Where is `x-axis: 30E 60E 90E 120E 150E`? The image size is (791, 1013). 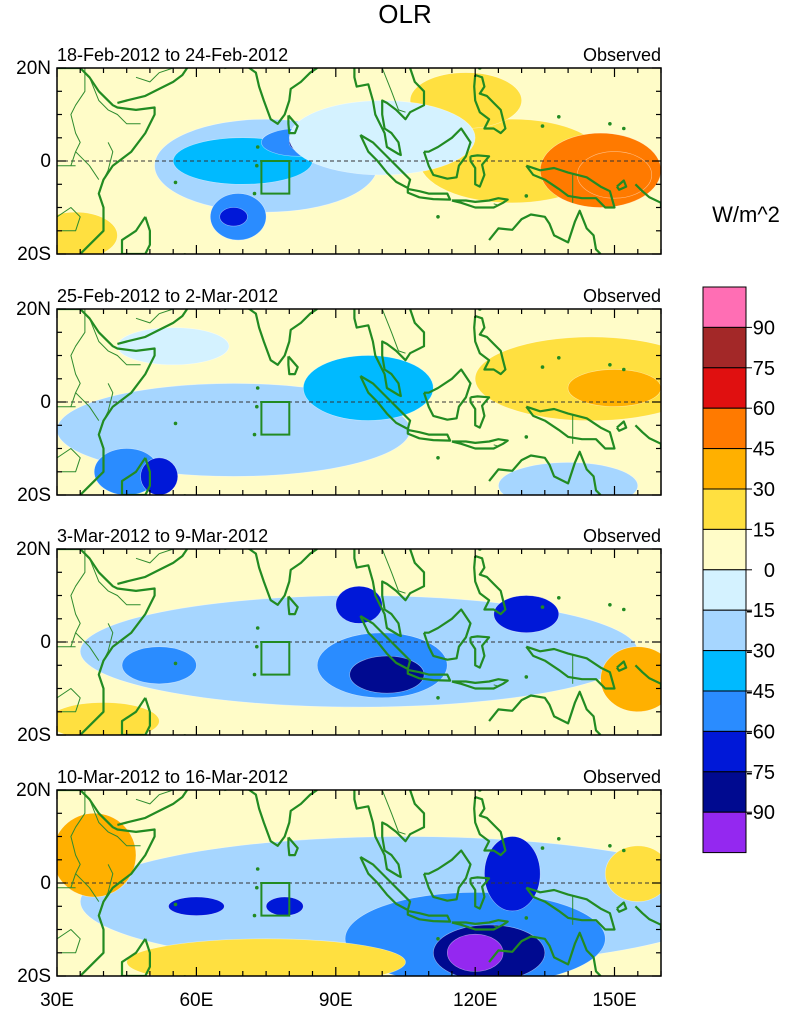 x-axis: 30E 60E 90E 120E 150E is located at coordinates (338, 1000).